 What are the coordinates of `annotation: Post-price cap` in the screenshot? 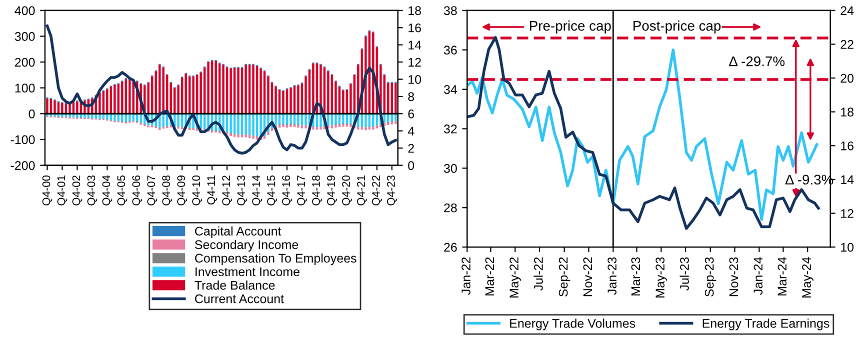 It's located at (677, 27).